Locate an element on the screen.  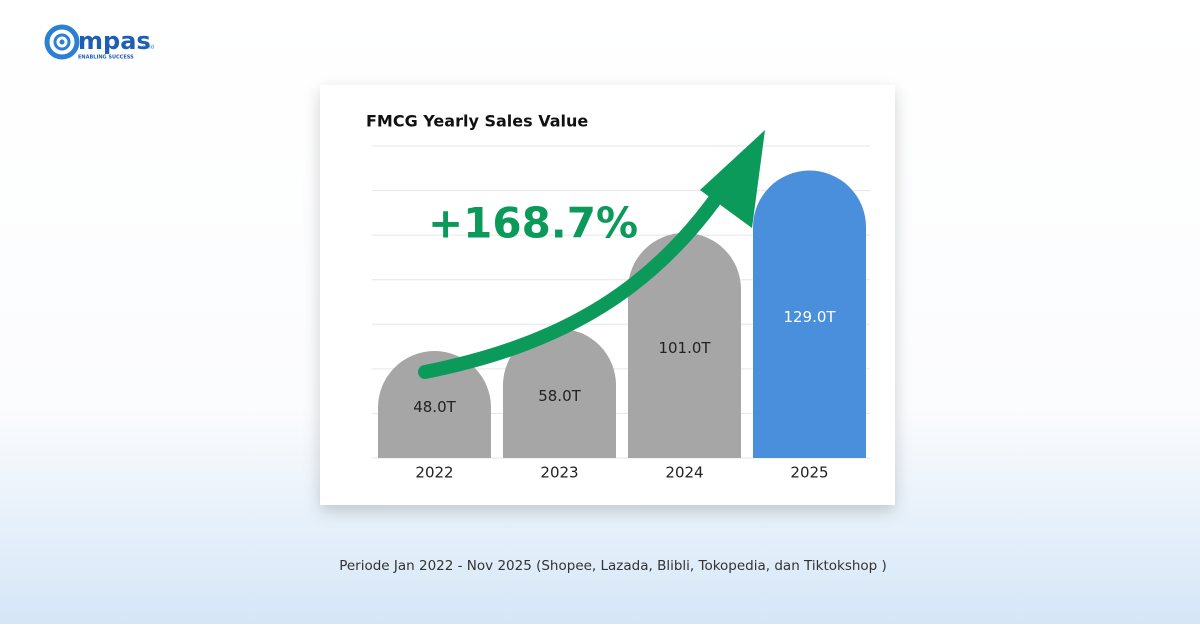
logo-ring is located at coordinates (62, 42).